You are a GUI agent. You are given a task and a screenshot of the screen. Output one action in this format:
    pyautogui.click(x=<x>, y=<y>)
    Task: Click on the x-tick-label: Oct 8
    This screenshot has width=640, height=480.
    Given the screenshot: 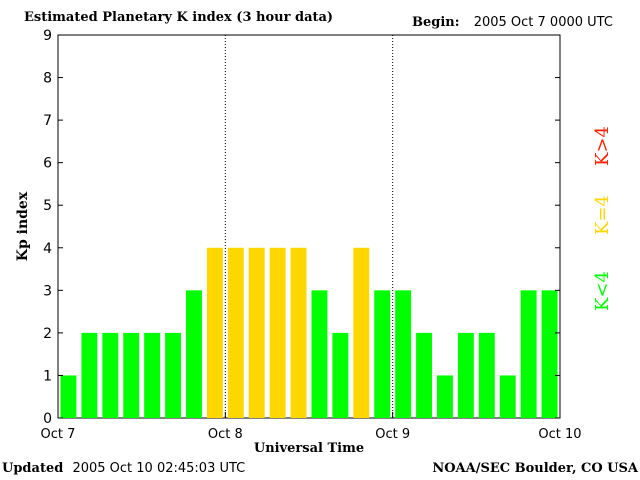 What is the action you would take?
    pyautogui.click(x=225, y=434)
    